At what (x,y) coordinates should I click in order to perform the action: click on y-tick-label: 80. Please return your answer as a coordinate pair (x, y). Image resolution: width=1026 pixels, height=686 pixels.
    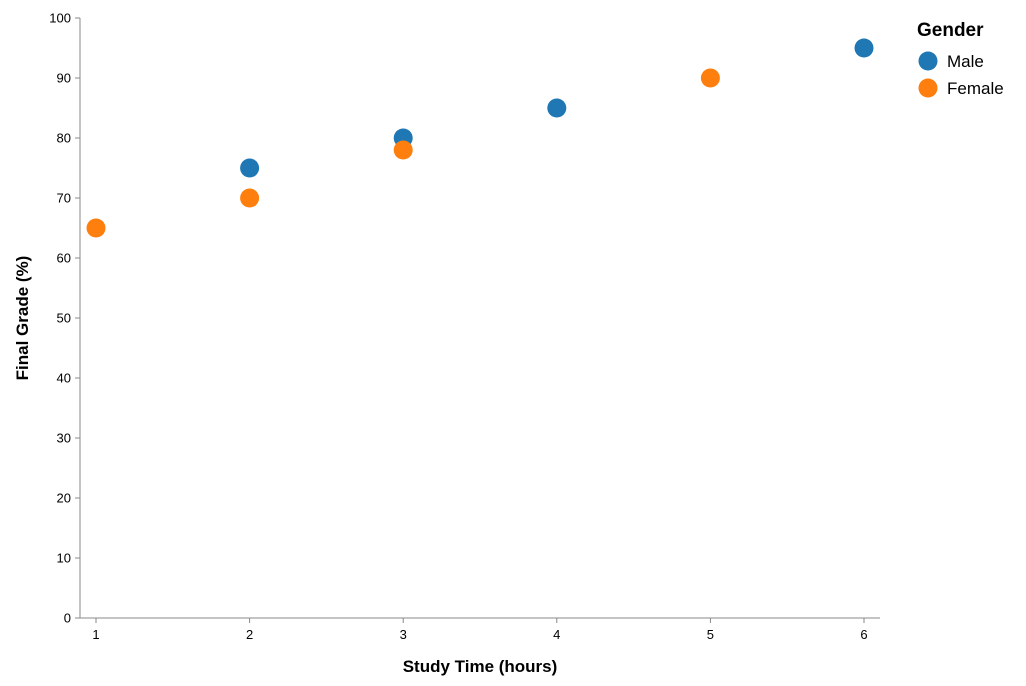
    Looking at the image, I should click on (64, 138).